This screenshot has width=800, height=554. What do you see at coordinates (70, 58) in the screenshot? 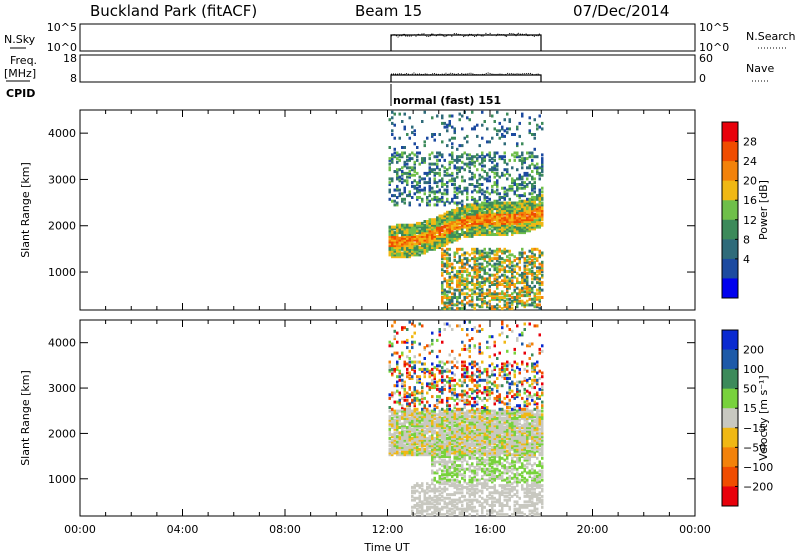
I see `freq-left-tick-top: 18` at bounding box center [70, 58].